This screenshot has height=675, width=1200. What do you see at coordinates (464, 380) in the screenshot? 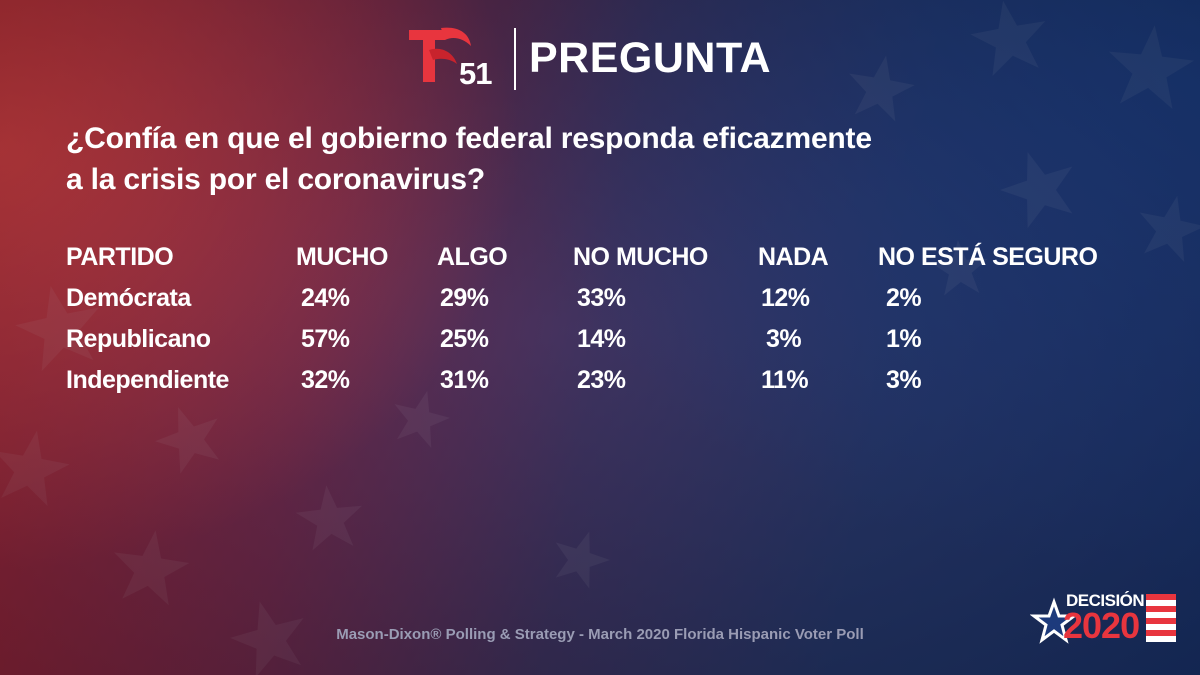
I see `row-independiente-algo: 31%` at bounding box center [464, 380].